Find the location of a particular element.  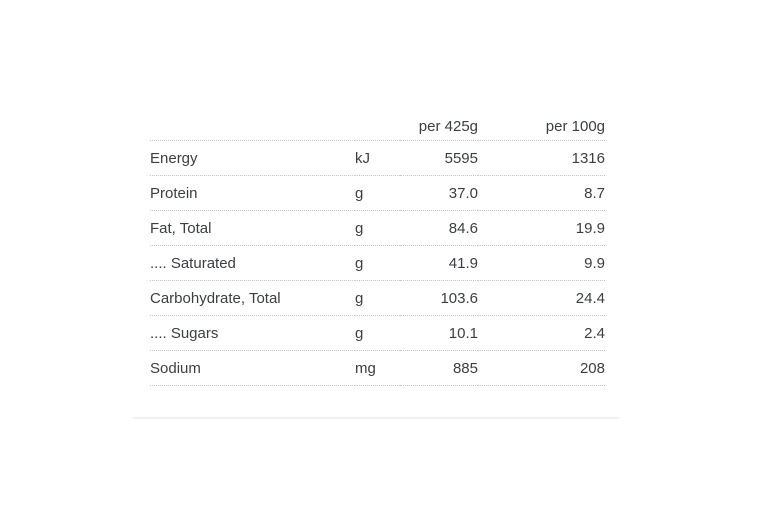

value-per-serving: 5595 is located at coordinates (439, 158).